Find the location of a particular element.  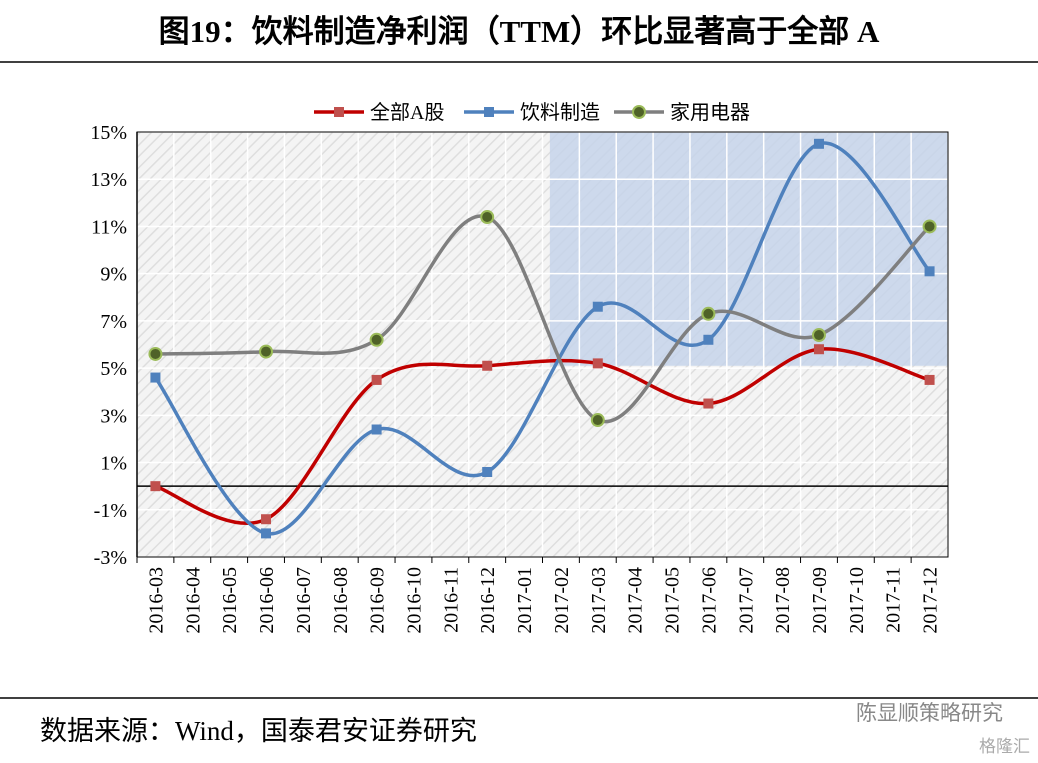

y-tick-label: 11% is located at coordinates (109, 227).